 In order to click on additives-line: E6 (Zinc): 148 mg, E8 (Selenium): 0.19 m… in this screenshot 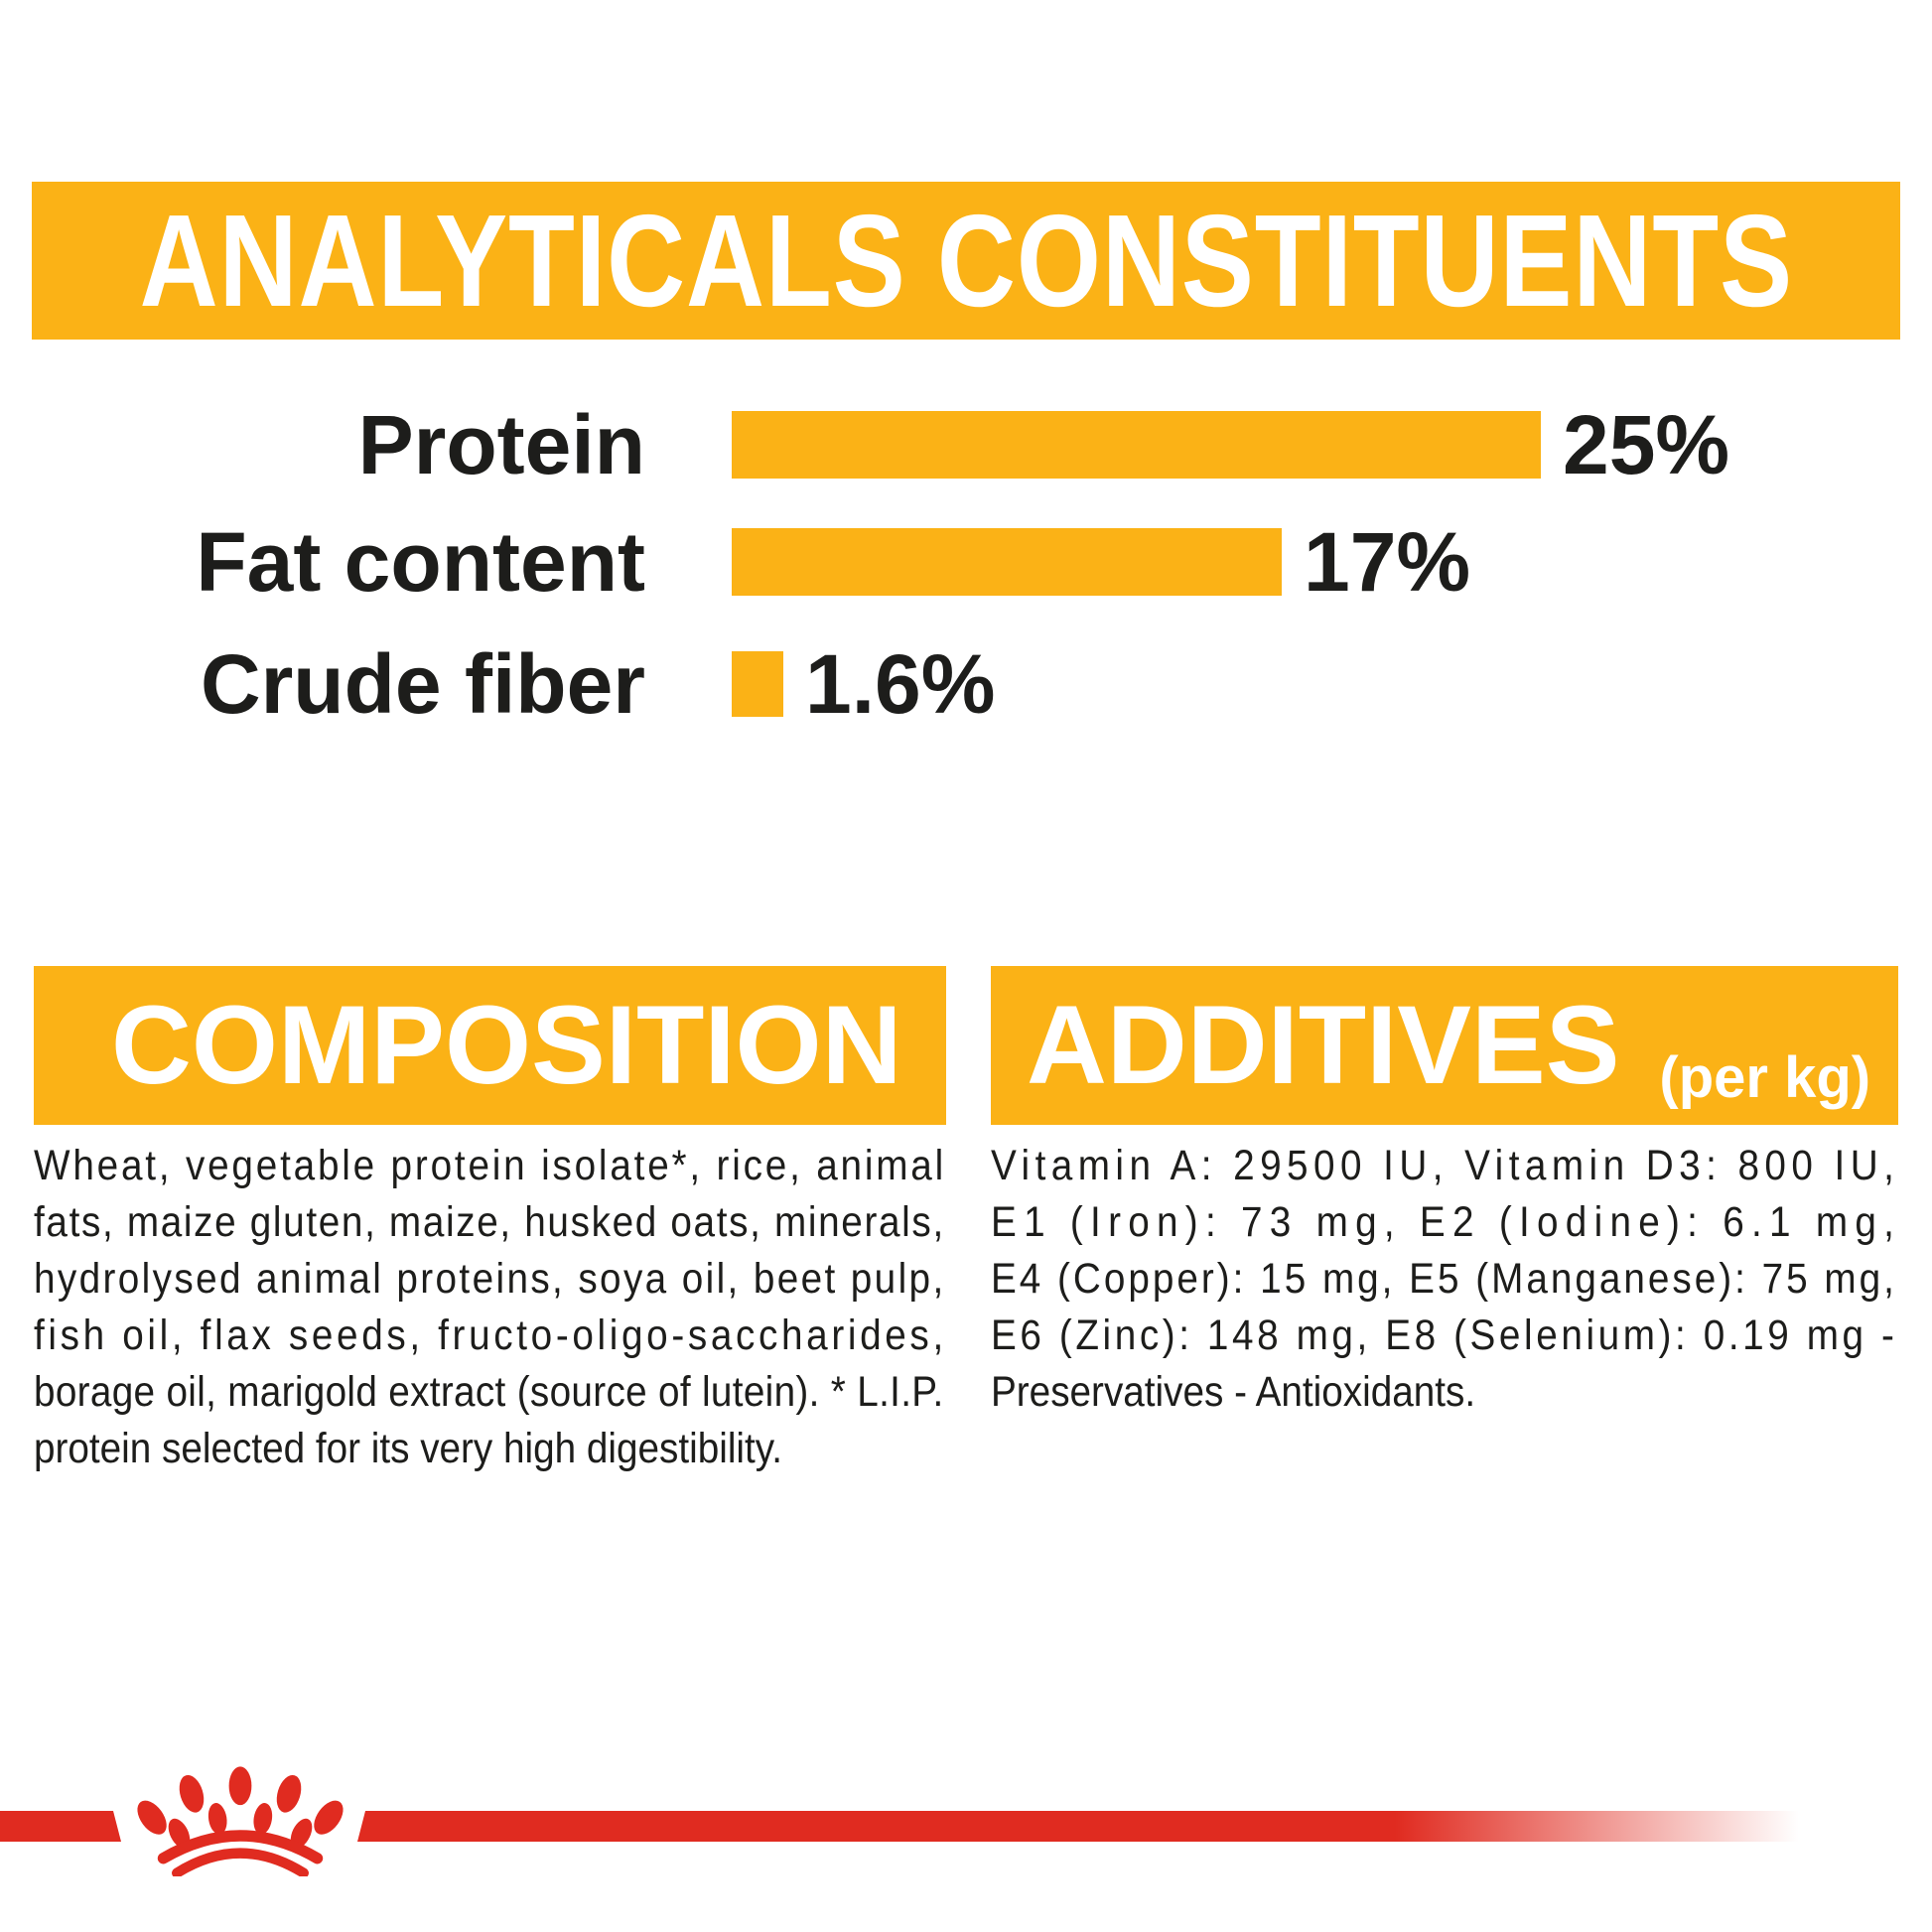, I will do `click(1443, 1334)`.